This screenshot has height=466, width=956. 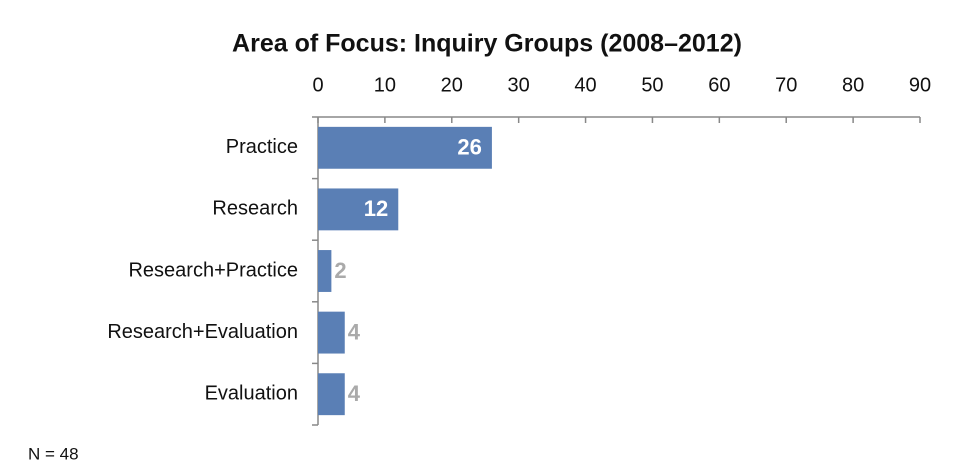 What do you see at coordinates (719, 85) in the screenshot?
I see `x-tick-label: 60` at bounding box center [719, 85].